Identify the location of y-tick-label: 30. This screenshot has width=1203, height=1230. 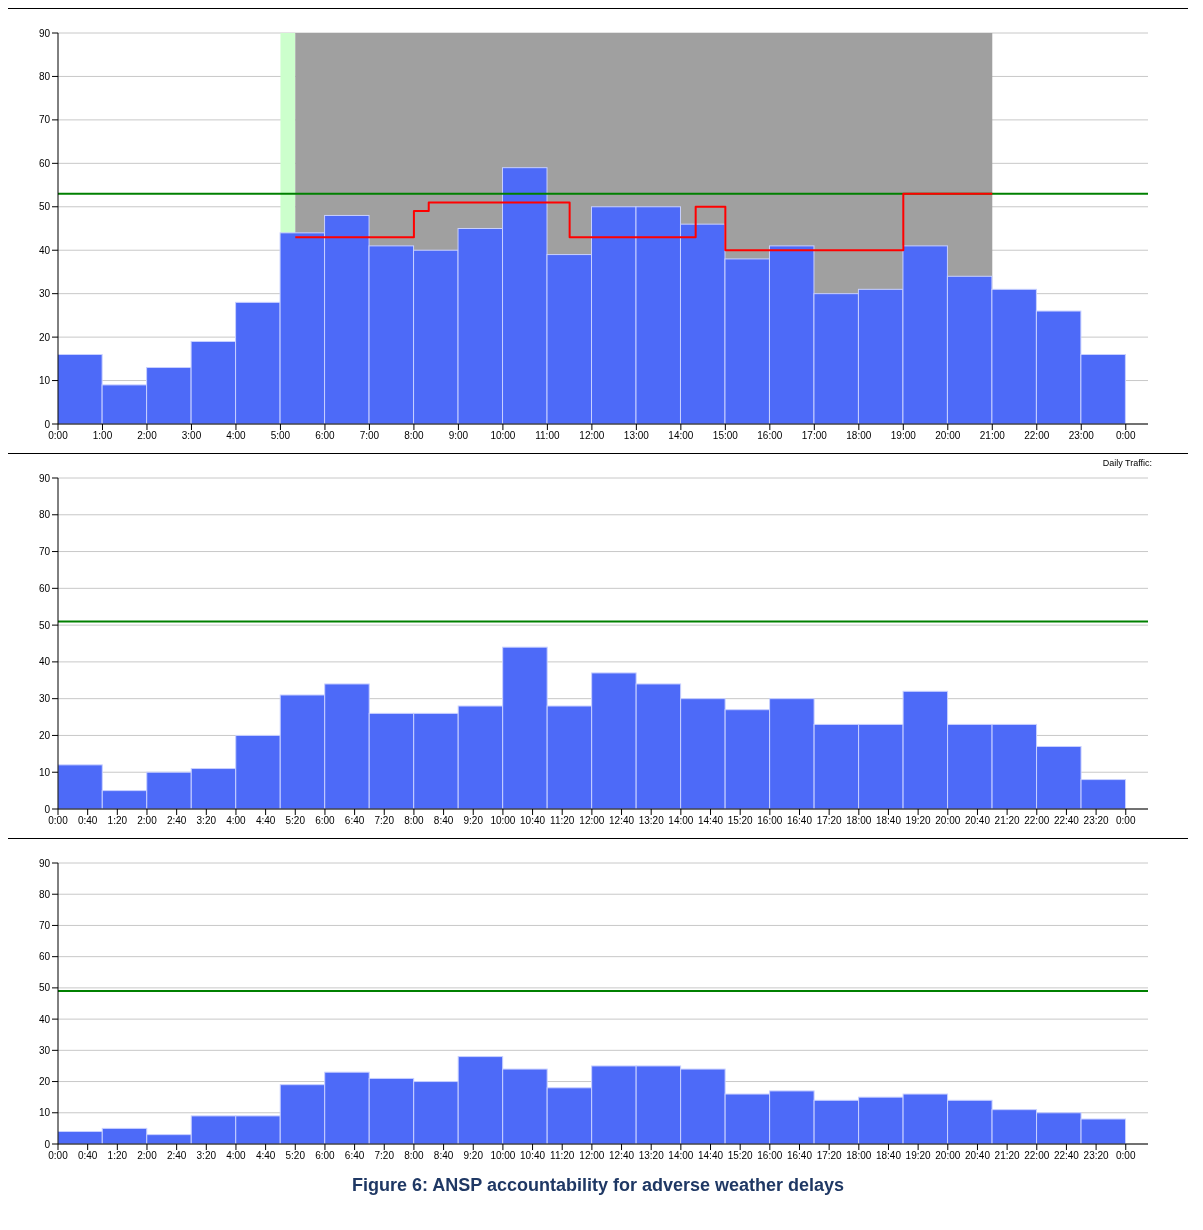
(44, 699).